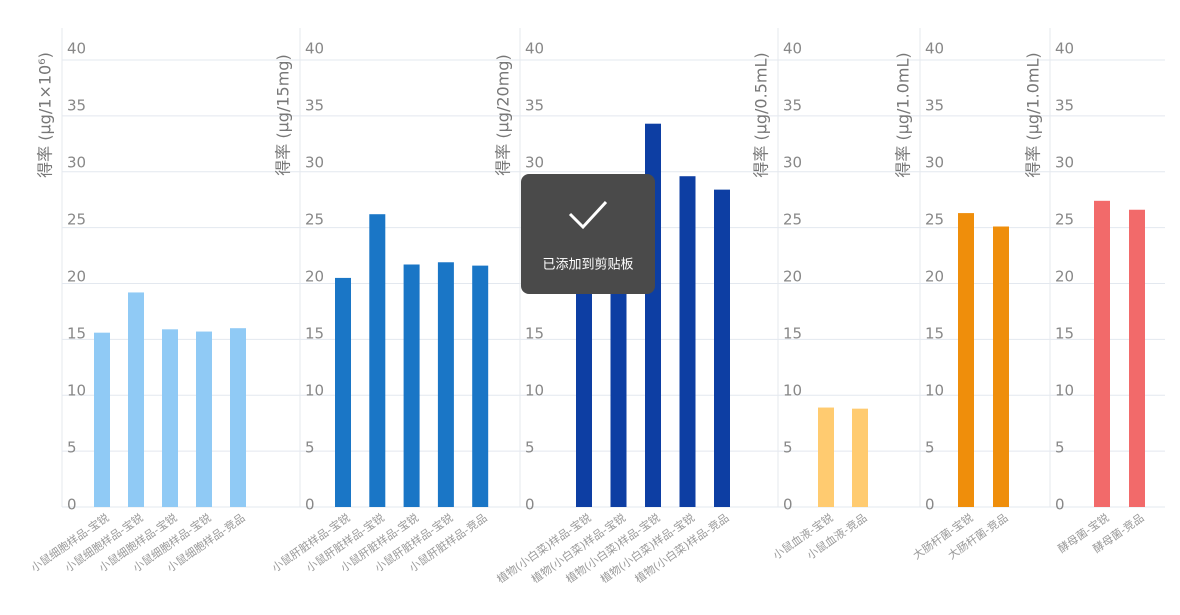  What do you see at coordinates (761, 114) in the screenshot?
I see `y-axis-title: 得率 (μg/0.5mL)` at bounding box center [761, 114].